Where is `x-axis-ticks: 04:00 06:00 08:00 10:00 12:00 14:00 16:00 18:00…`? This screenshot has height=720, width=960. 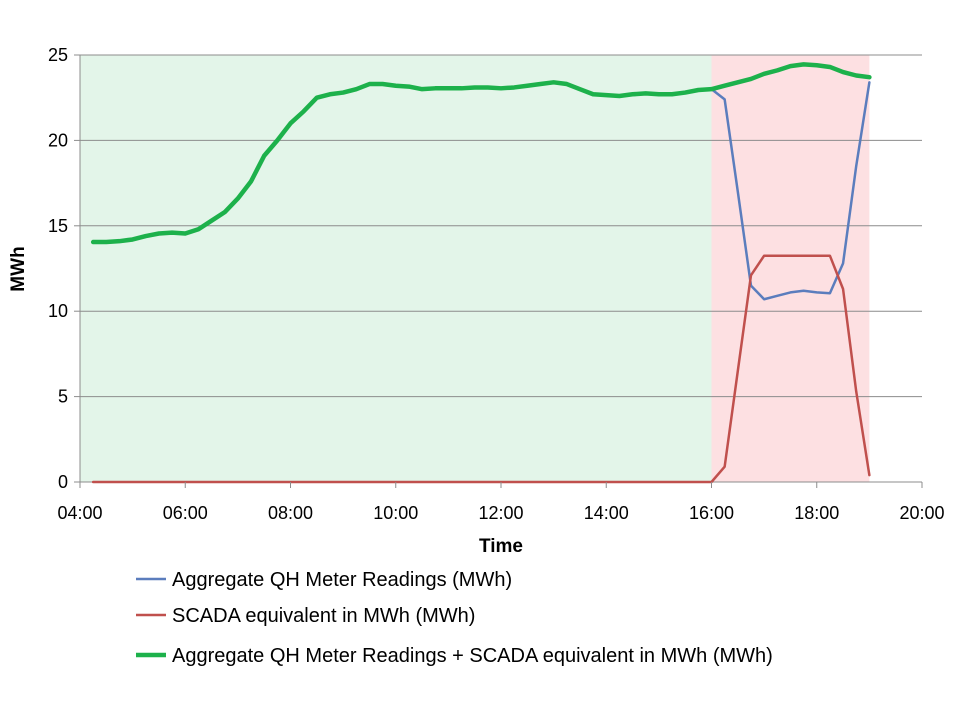 x-axis-ticks: 04:00 06:00 08:00 10:00 12:00 14:00 16:00 18:00… is located at coordinates (501, 502).